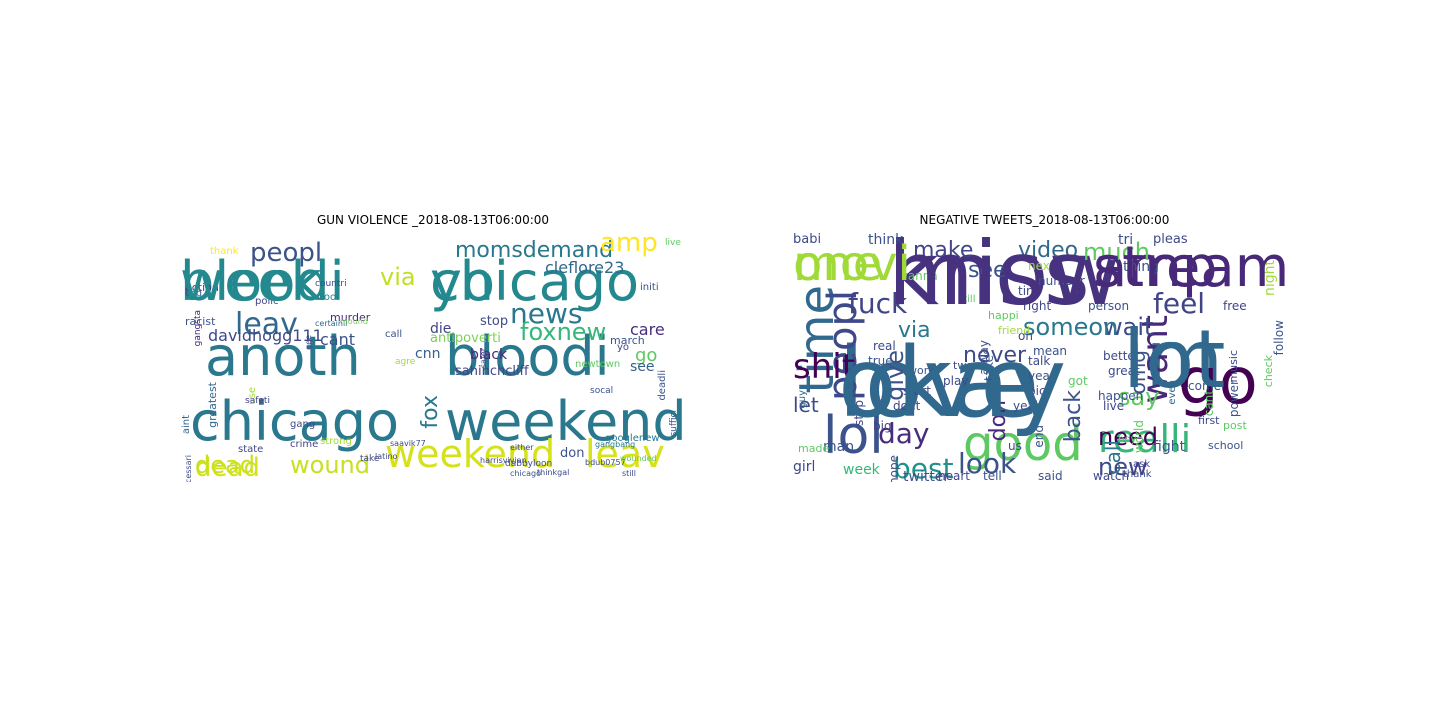 This screenshot has height=720, width=1440. Describe the element at coordinates (1179, 303) in the screenshot. I see `negative-tweets-word: feel` at that location.